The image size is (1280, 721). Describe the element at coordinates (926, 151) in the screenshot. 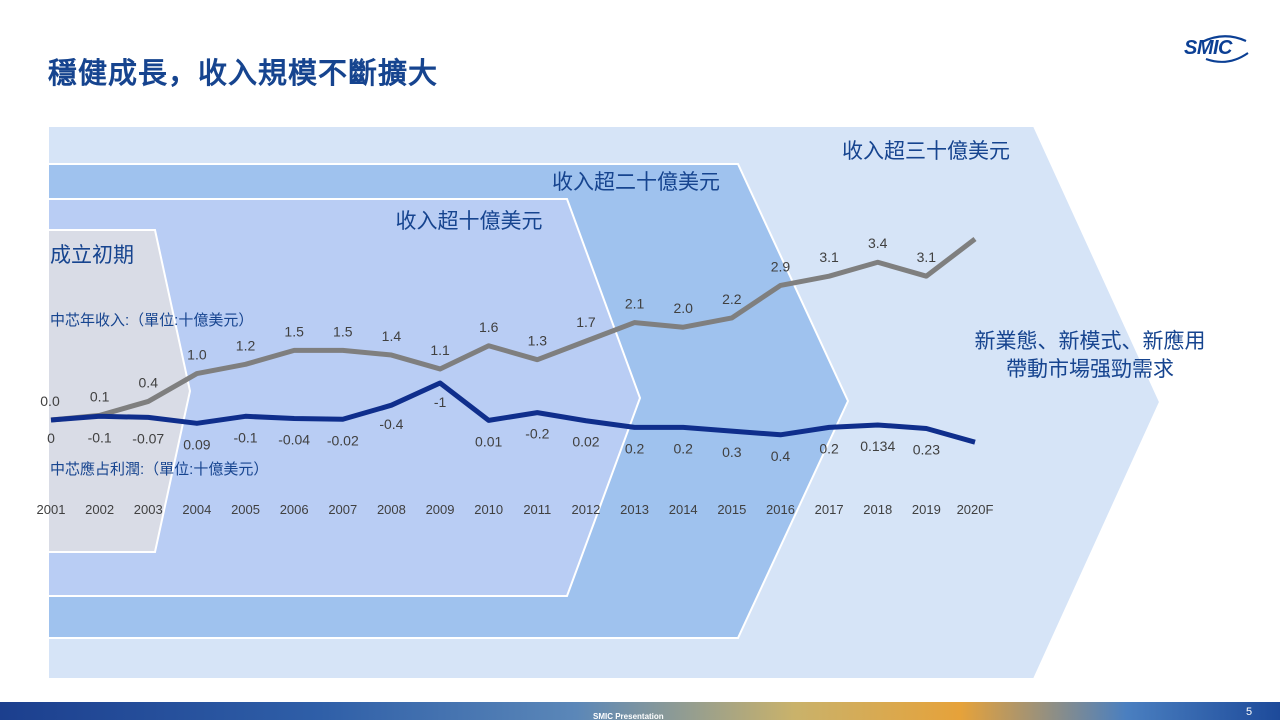

I see `stage-label-3b: 收入超三十億美元` at that location.